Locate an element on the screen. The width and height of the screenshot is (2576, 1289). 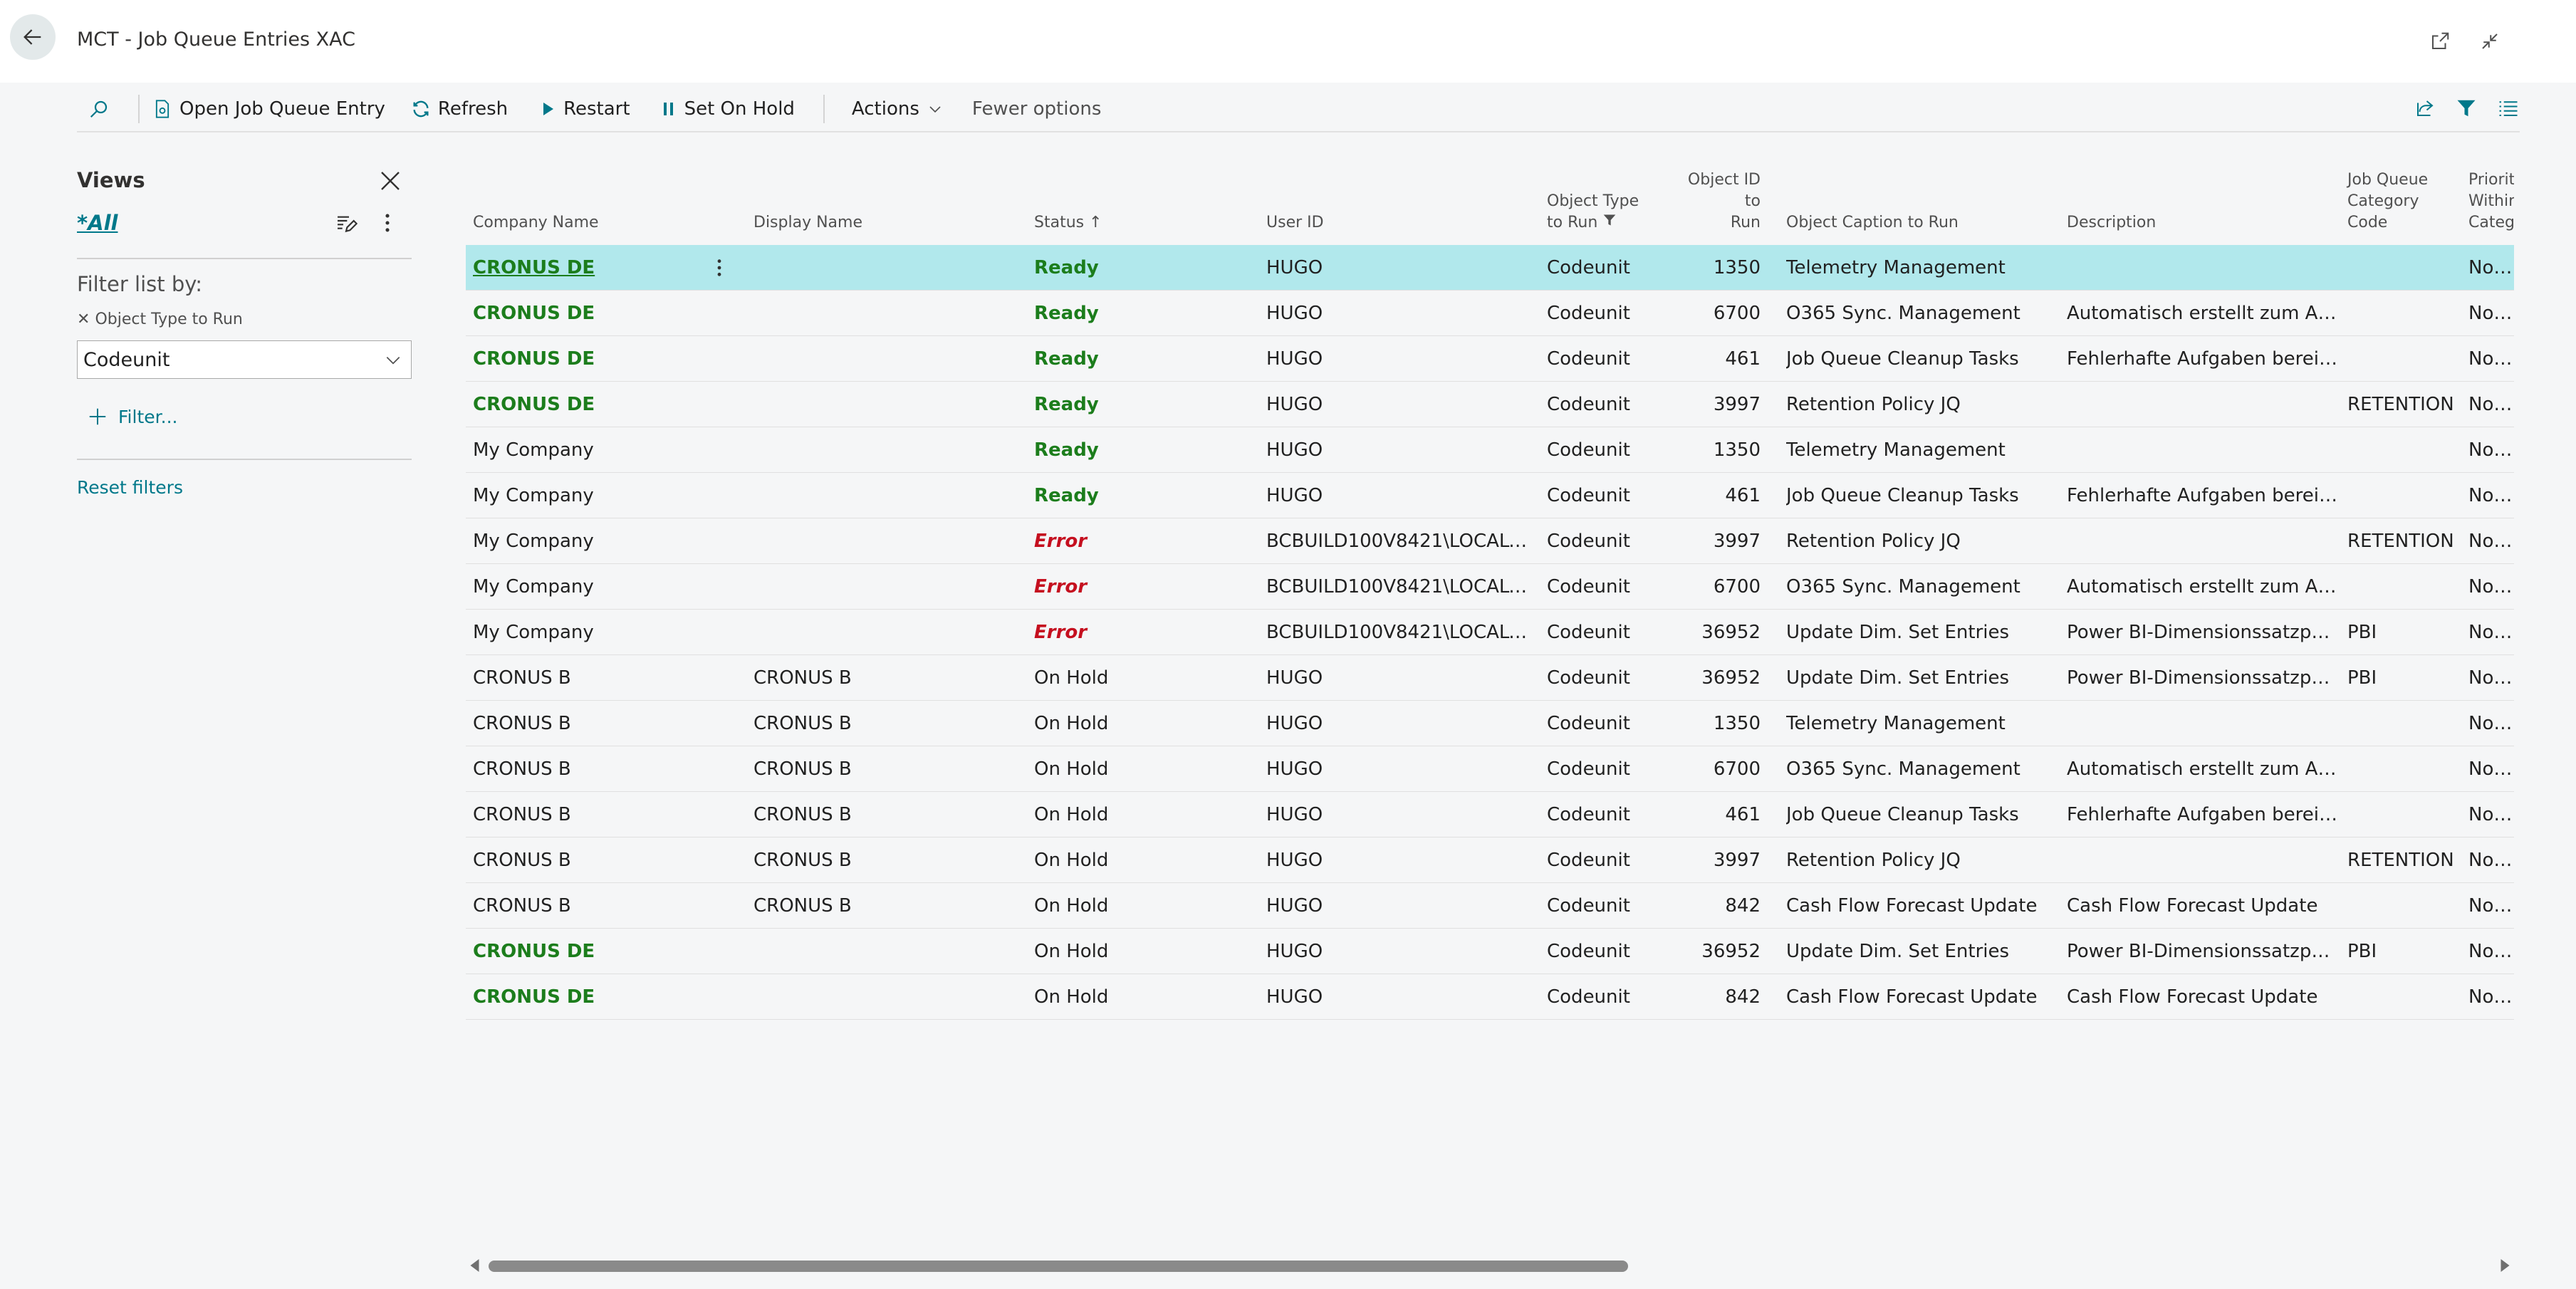
cell-category: PBI is located at coordinates (2362, 951).